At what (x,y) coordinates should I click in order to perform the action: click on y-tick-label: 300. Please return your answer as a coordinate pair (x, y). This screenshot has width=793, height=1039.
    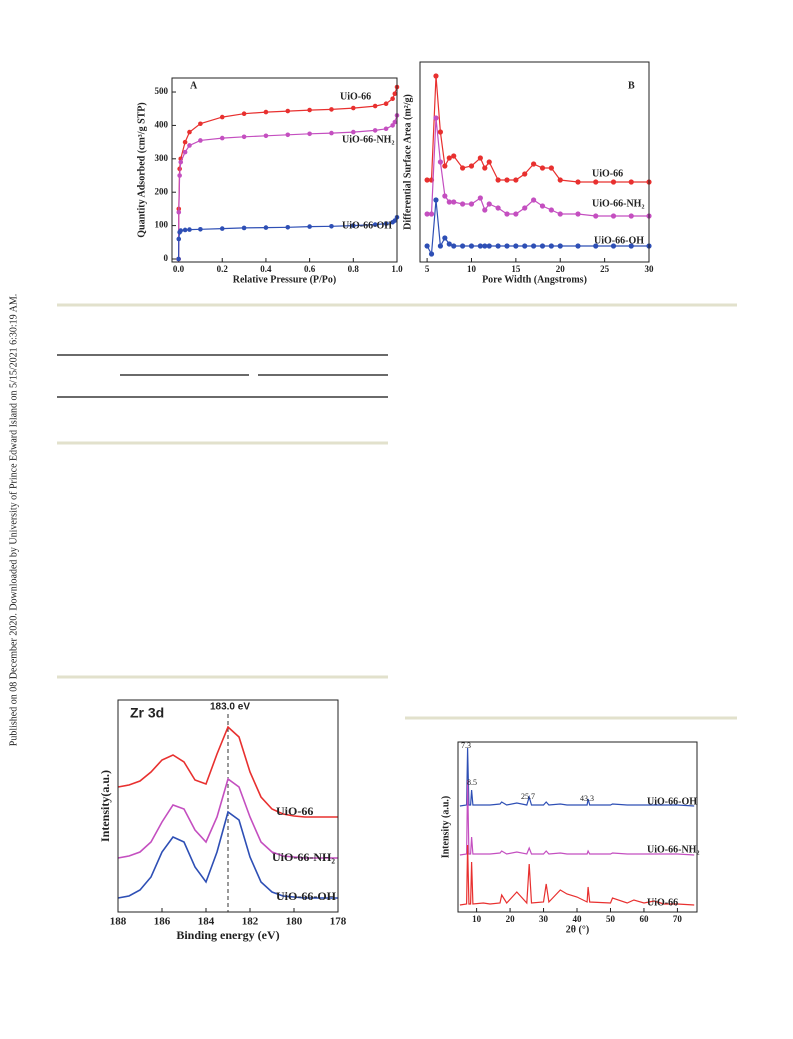
    Looking at the image, I should click on (162, 158).